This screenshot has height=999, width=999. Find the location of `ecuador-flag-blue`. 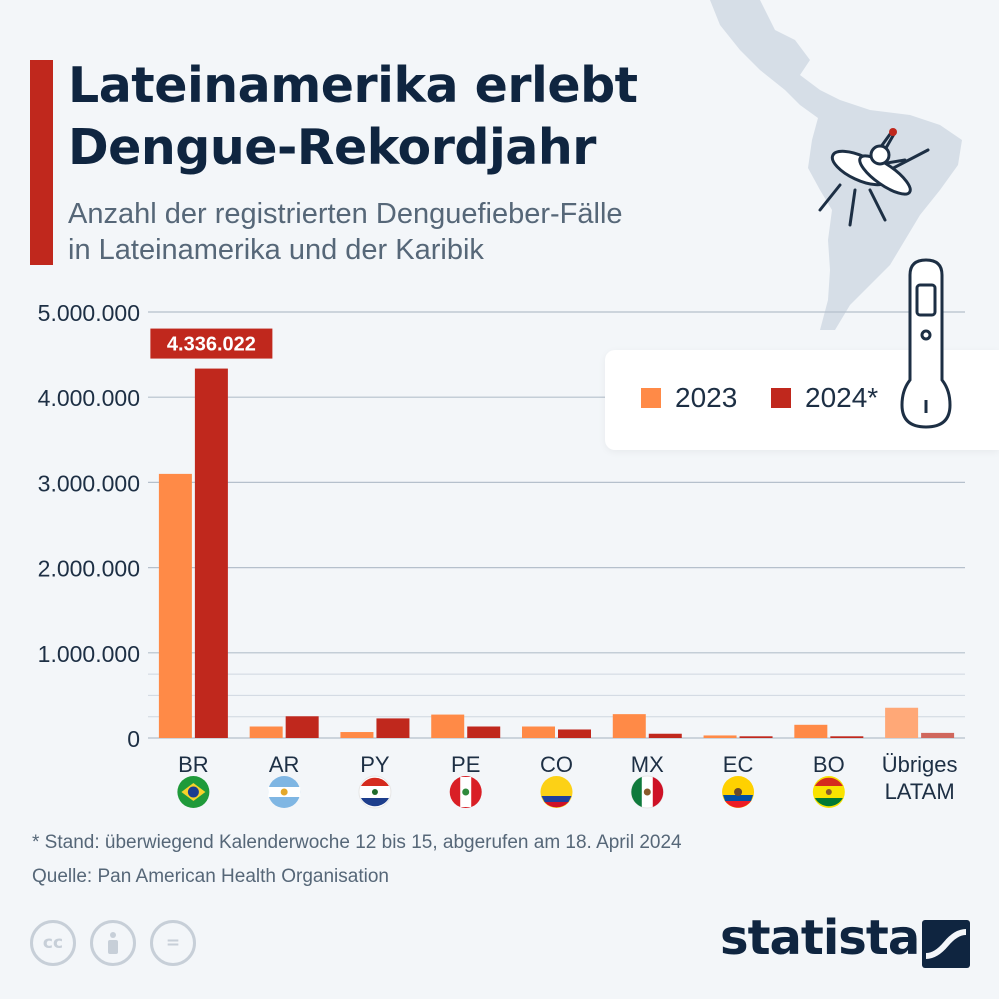

ecuador-flag-blue is located at coordinates (738, 798).